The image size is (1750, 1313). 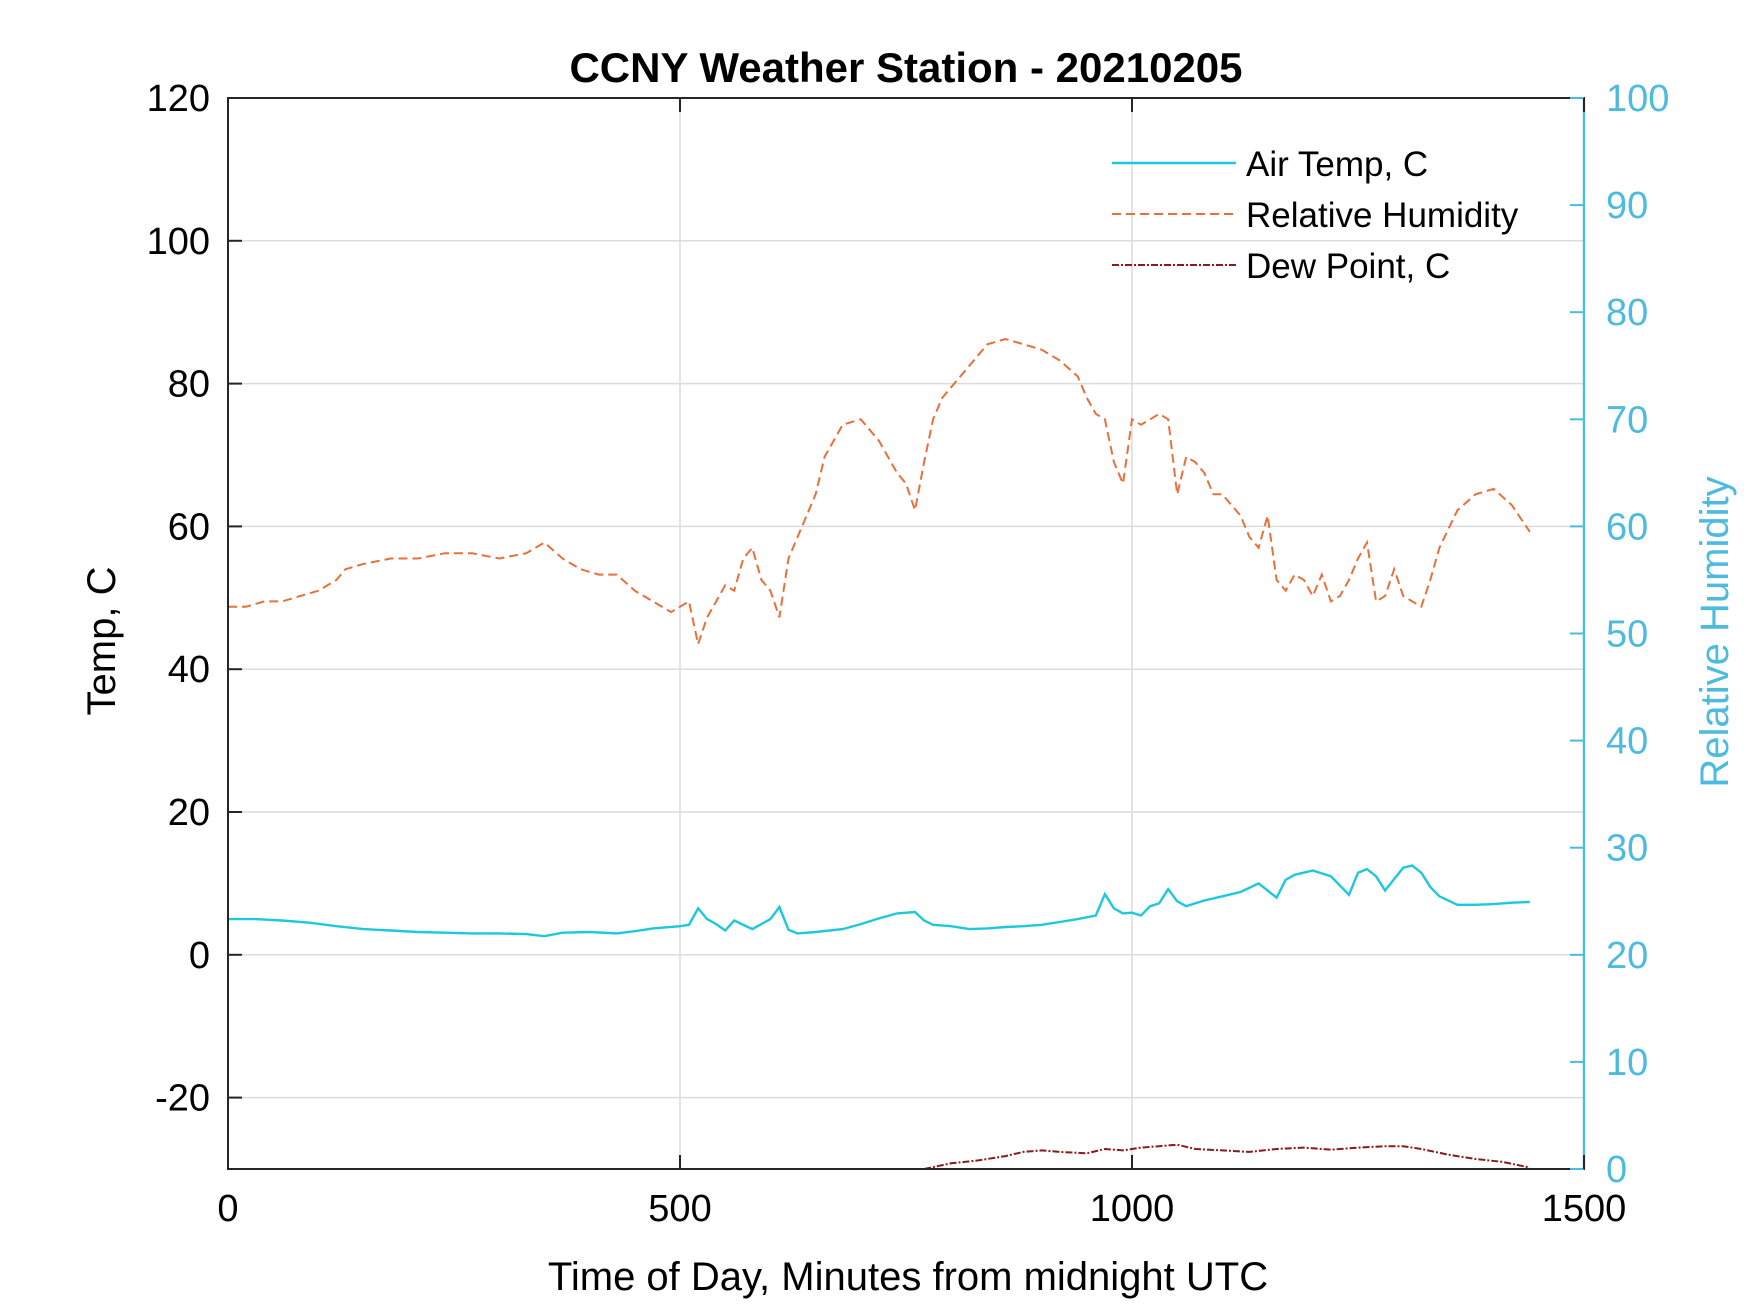 What do you see at coordinates (1132, 1209) in the screenshot?
I see `x-tick-label: 1000` at bounding box center [1132, 1209].